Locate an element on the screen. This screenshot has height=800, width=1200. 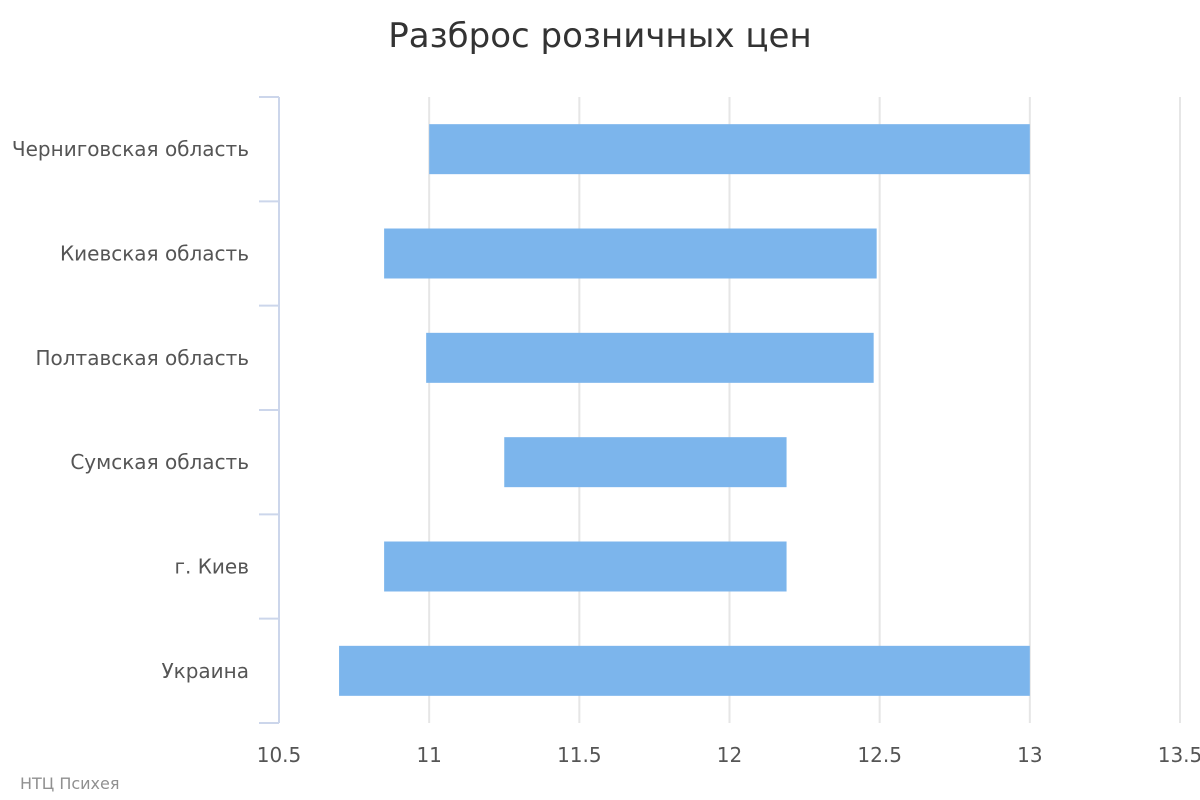
x-tick-label: 13 is located at coordinates (1029, 755).